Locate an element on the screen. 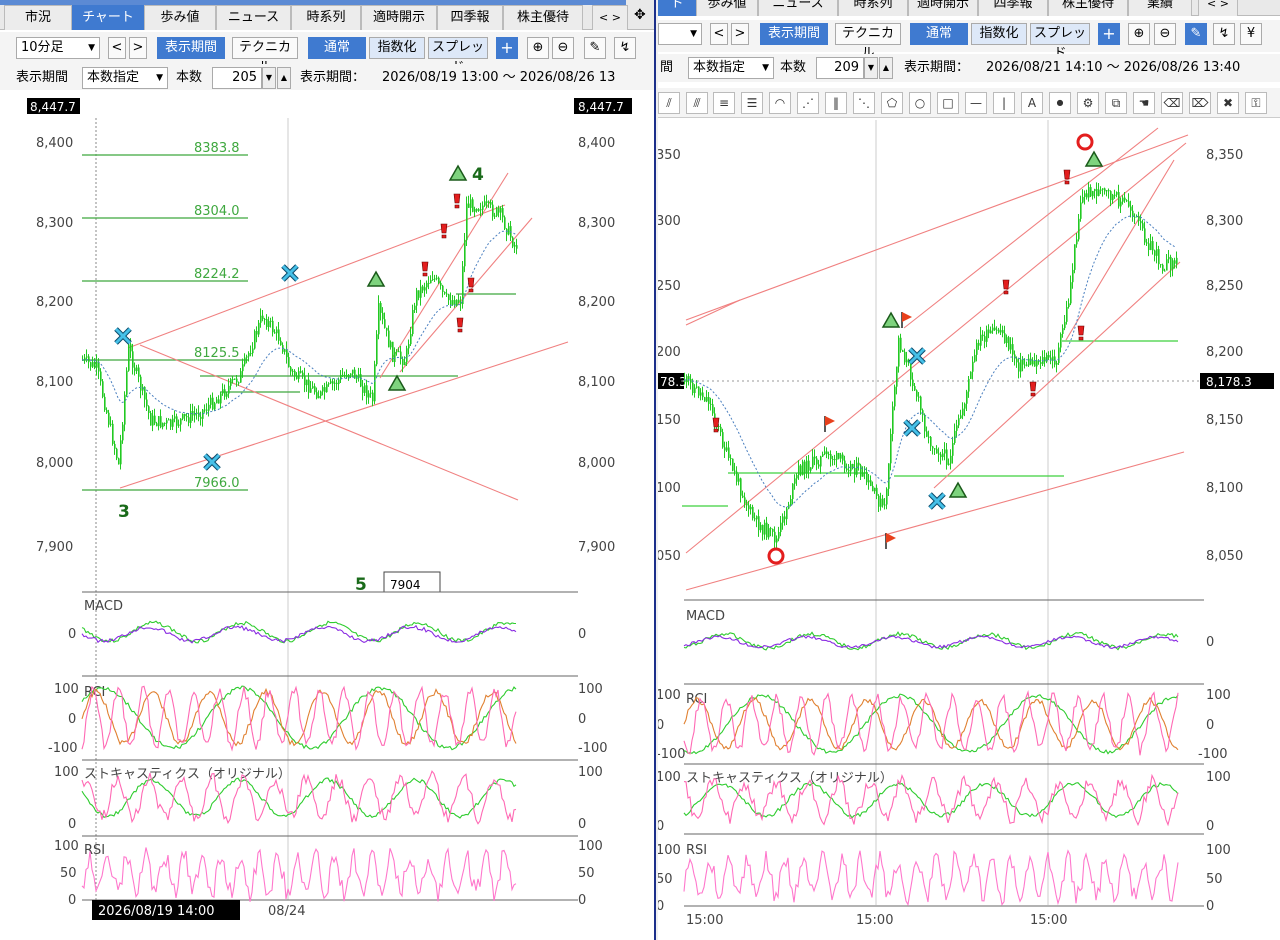 The height and width of the screenshot is (940, 1280). fan-icon: ⋰ is located at coordinates (808, 103).